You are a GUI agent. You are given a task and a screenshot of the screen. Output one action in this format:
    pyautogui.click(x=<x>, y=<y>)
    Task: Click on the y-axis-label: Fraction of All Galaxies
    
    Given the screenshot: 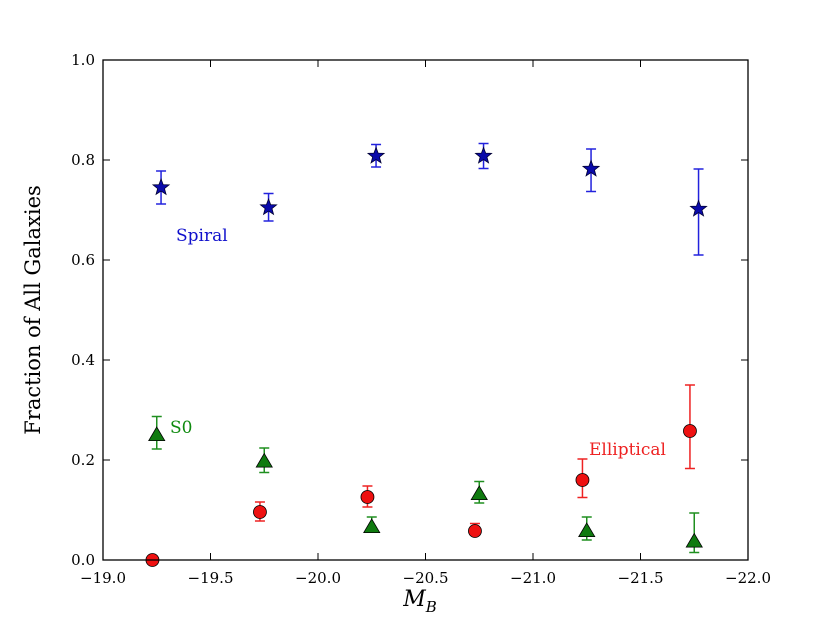 What is the action you would take?
    pyautogui.click(x=33, y=310)
    